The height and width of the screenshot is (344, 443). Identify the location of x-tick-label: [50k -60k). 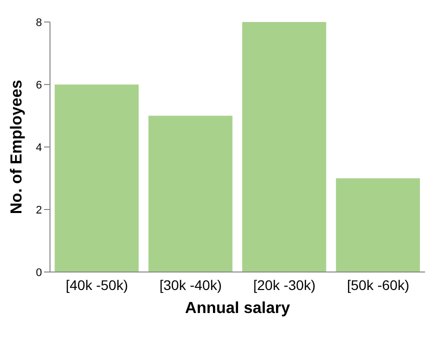
(378, 284).